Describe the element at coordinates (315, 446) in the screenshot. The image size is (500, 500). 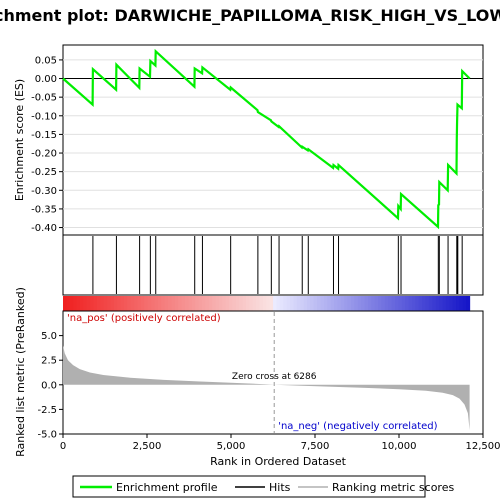
I see `metric-x-tick-label: 7,500` at that location.